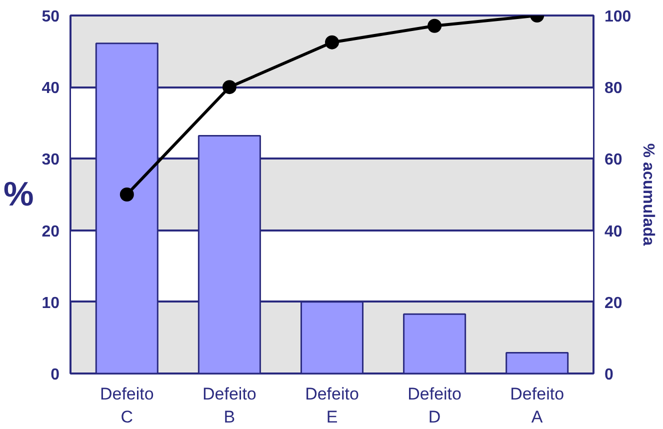 This screenshot has width=663, height=429. I want to click on y-axis-title: %, so click(18, 195).